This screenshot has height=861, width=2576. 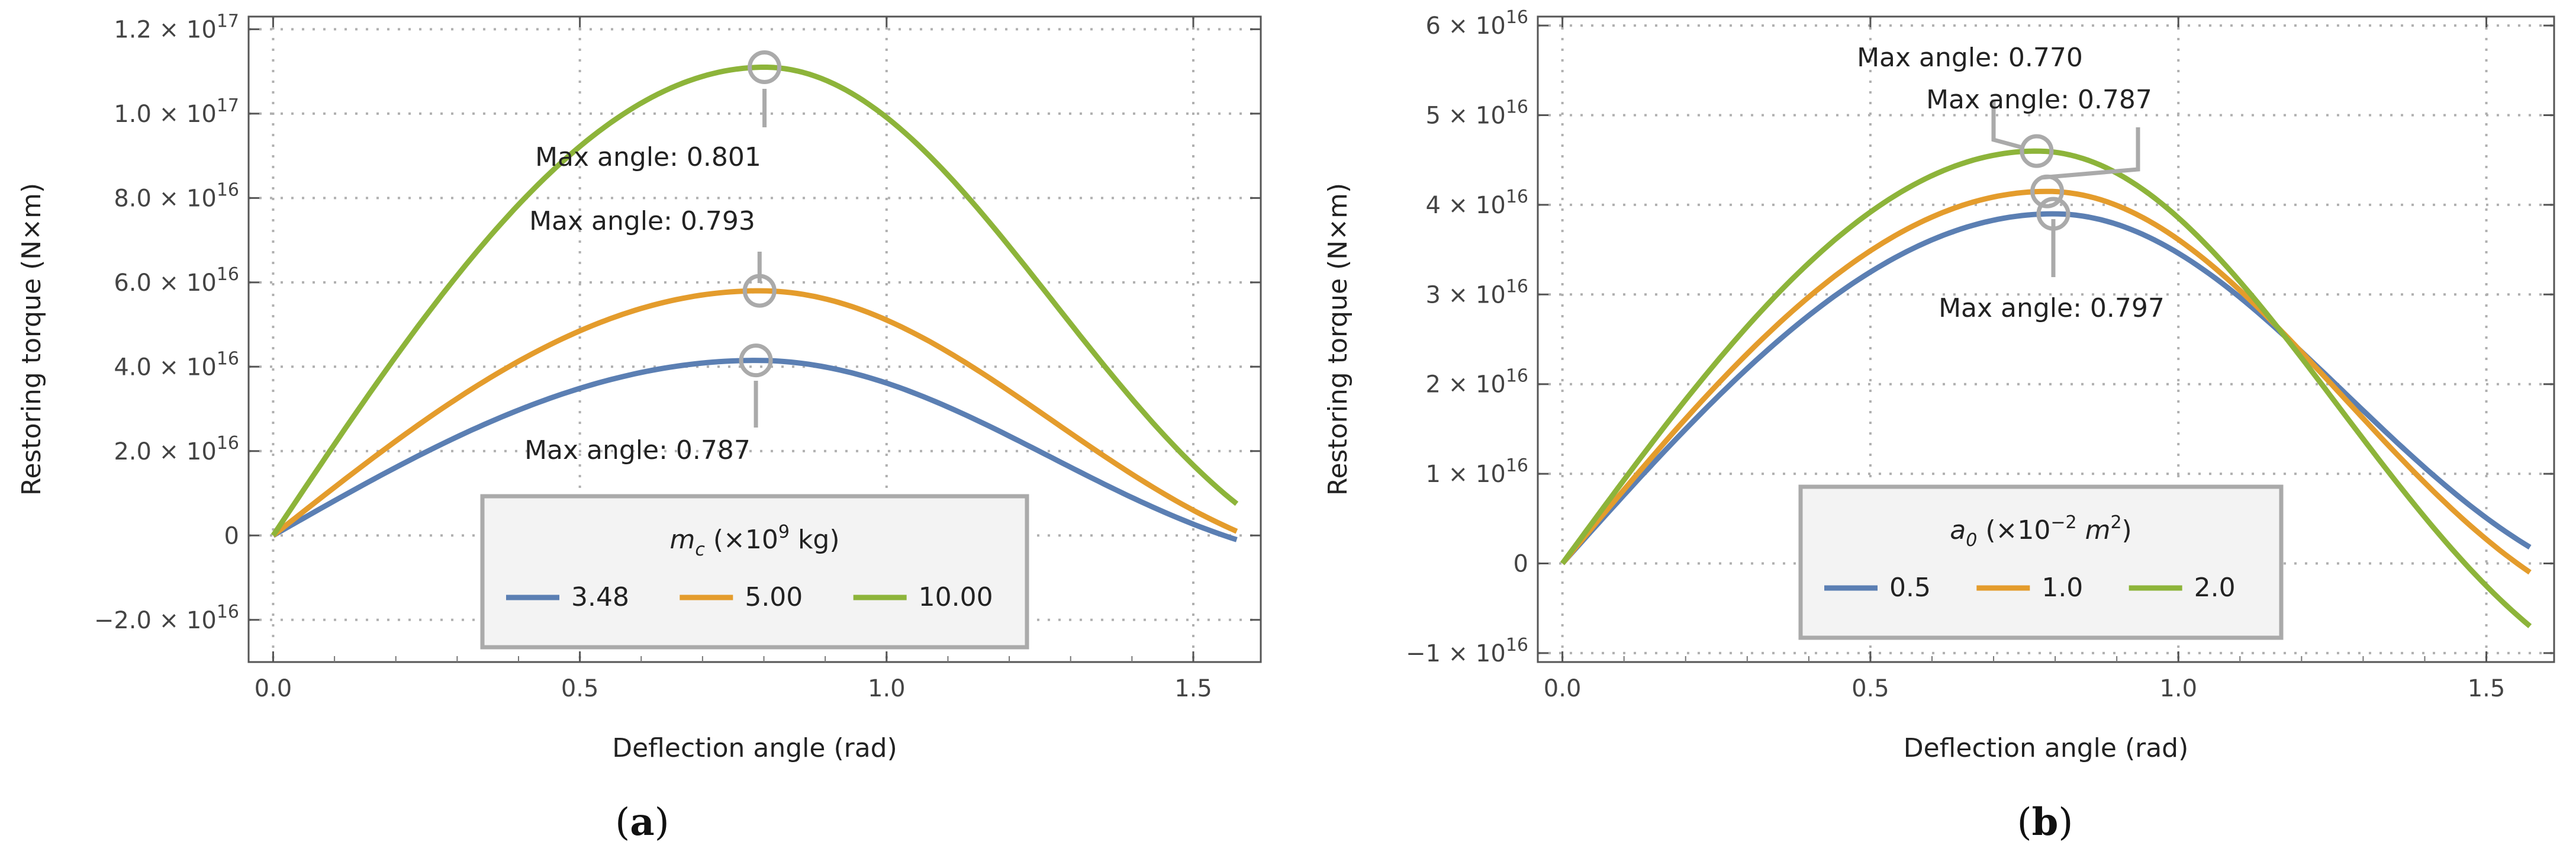 What do you see at coordinates (700, 549) in the screenshot?
I see `legend-title-subscript: c` at bounding box center [700, 549].